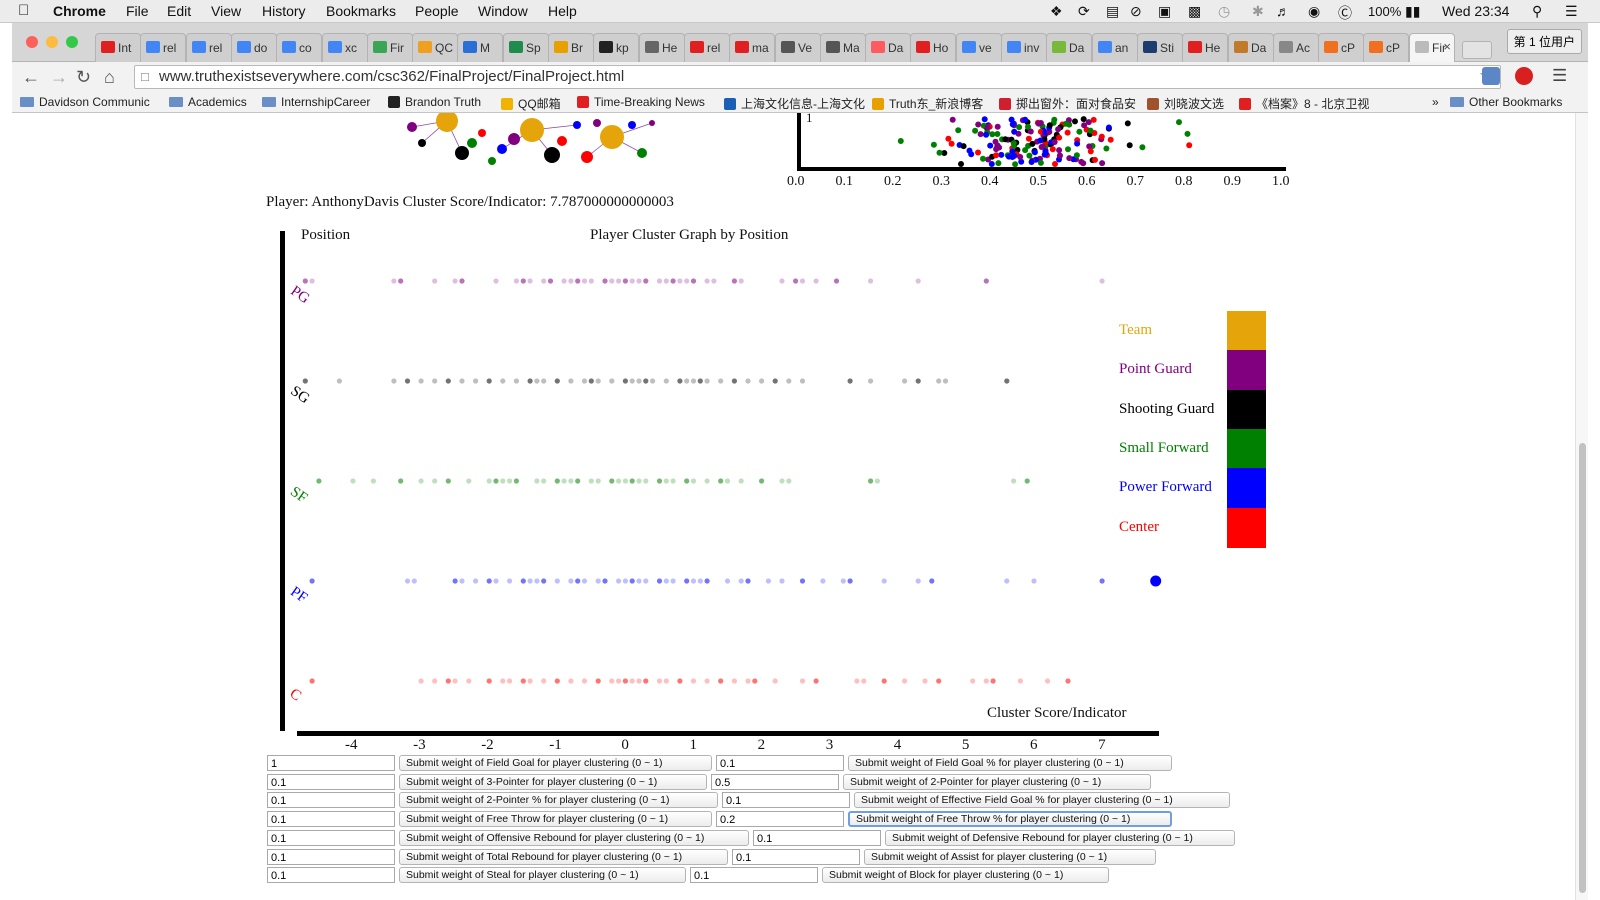 This screenshot has width=1600, height=900. What do you see at coordinates (1195, 11) in the screenshot?
I see `keyboard-icon: ▩` at bounding box center [1195, 11].